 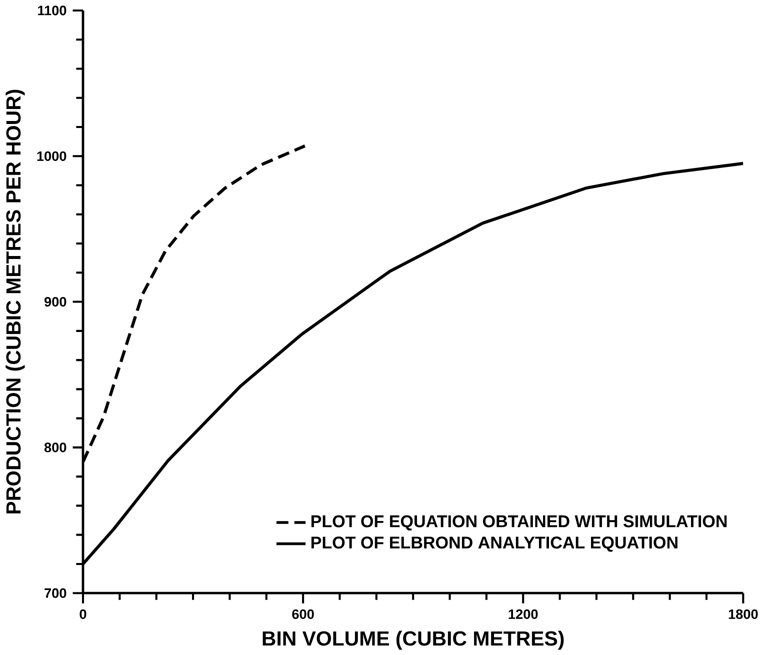 I want to click on x-tick-label: 1800, so click(x=743, y=614).